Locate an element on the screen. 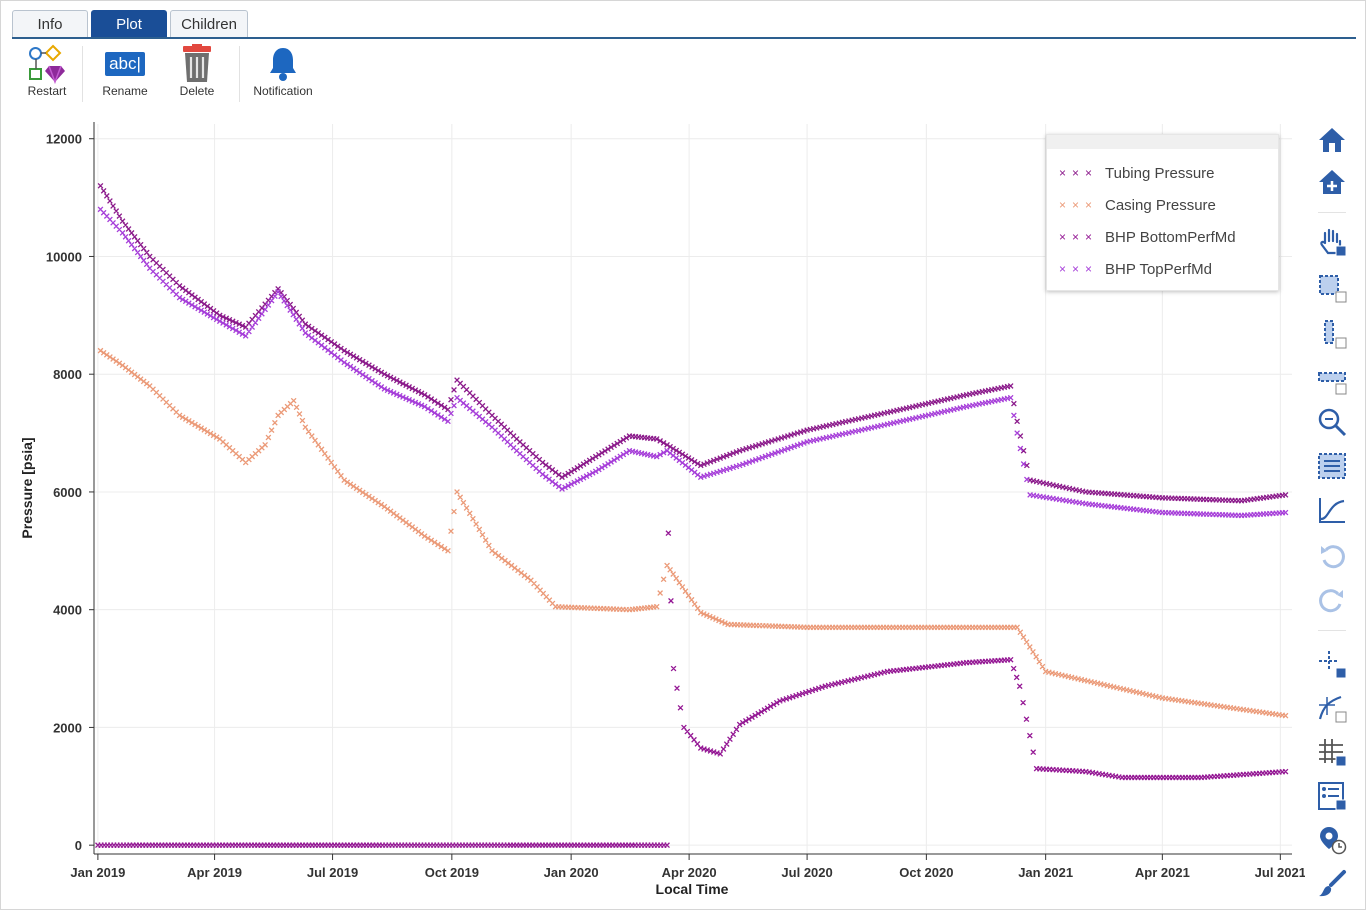  y-zoom-button is located at coordinates (1332, 380).